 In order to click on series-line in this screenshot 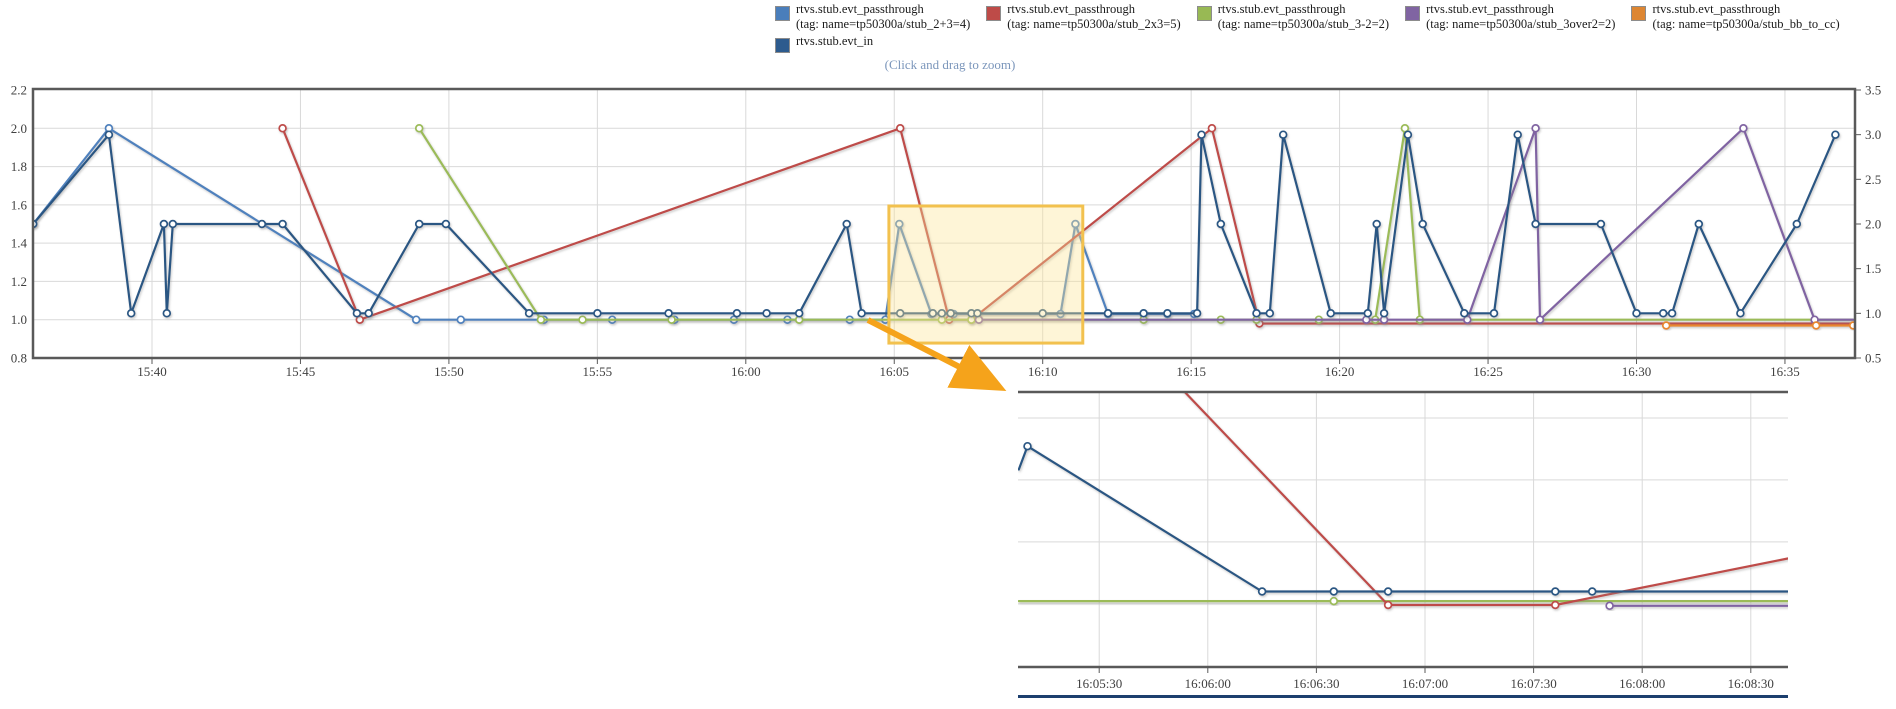, I will do `click(1403, 519)`.